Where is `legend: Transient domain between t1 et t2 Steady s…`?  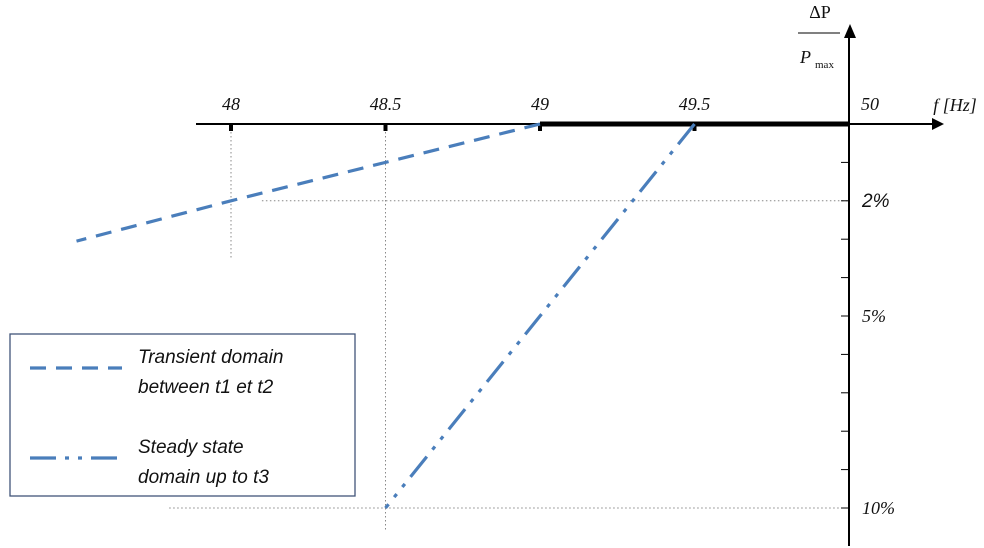 legend: Transient domain between t1 et t2 Steady s… is located at coordinates (182, 415).